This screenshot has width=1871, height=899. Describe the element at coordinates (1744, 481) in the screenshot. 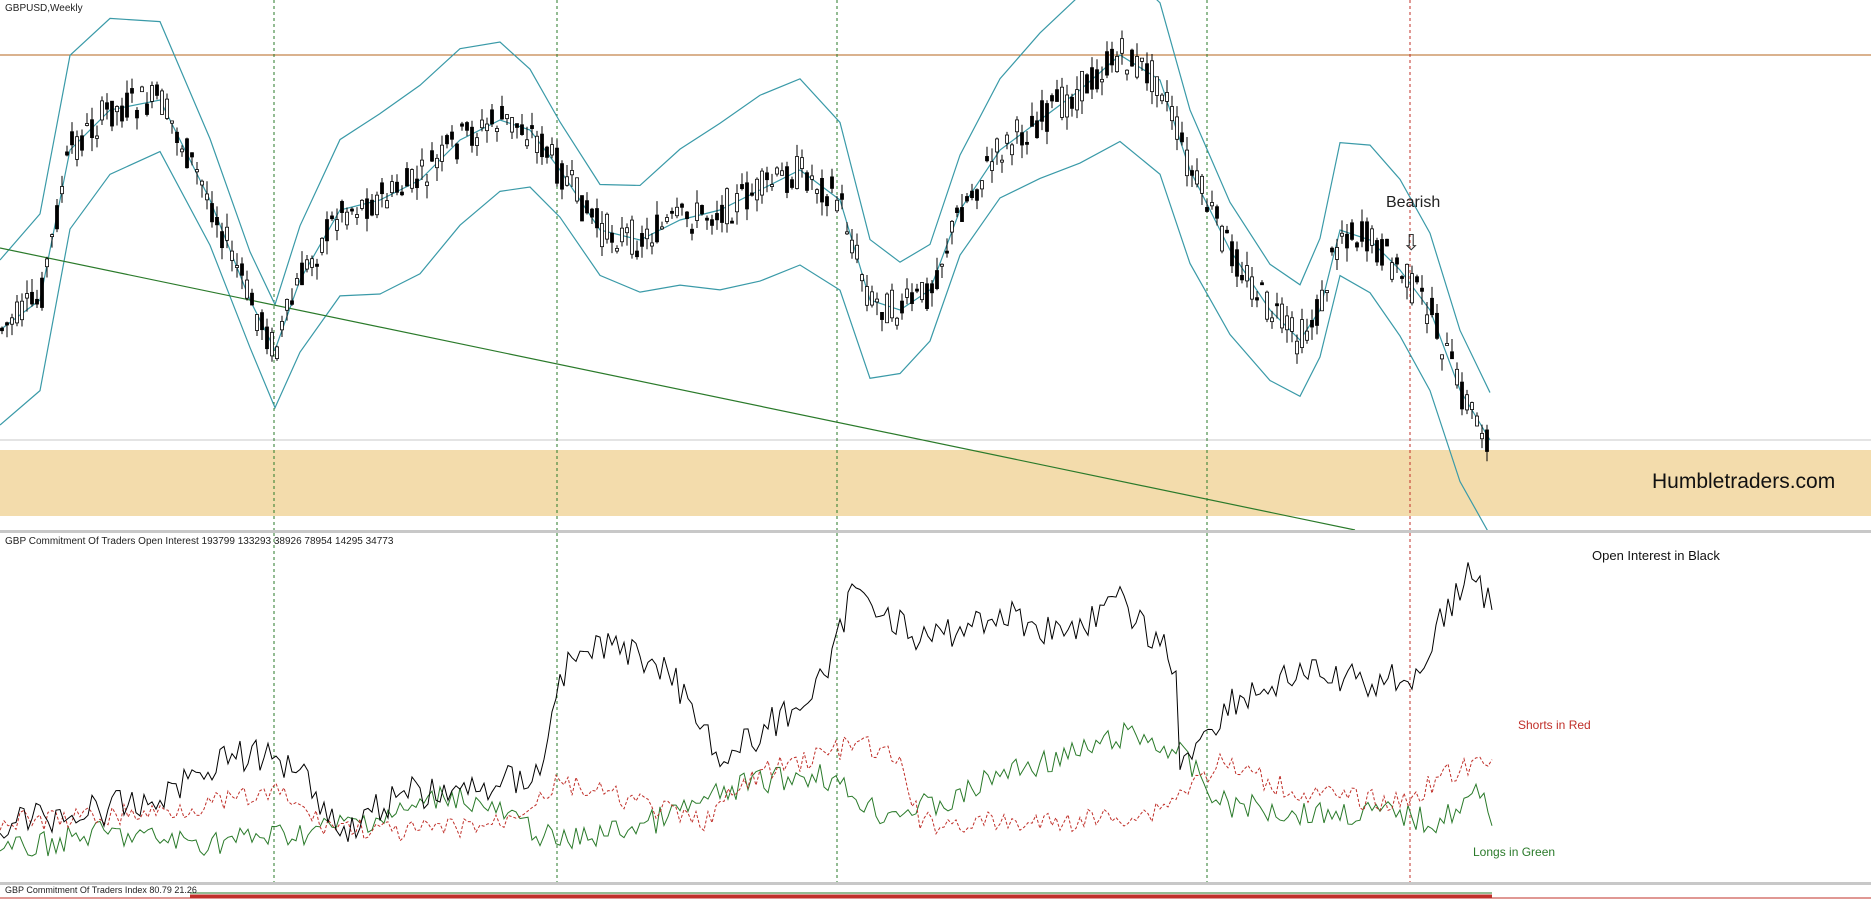

I see `watermark: Humbletraders.com` at that location.